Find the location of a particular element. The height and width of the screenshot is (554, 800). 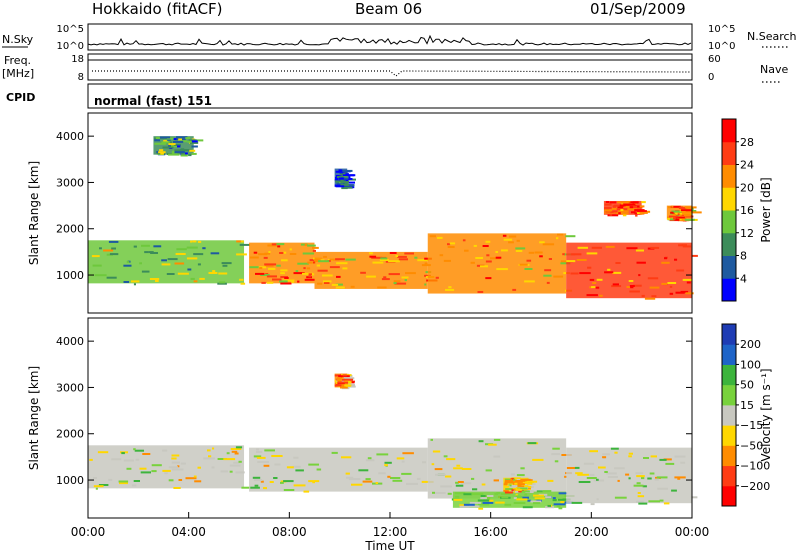

colorbar-tick-label: 4 is located at coordinates (743, 278).